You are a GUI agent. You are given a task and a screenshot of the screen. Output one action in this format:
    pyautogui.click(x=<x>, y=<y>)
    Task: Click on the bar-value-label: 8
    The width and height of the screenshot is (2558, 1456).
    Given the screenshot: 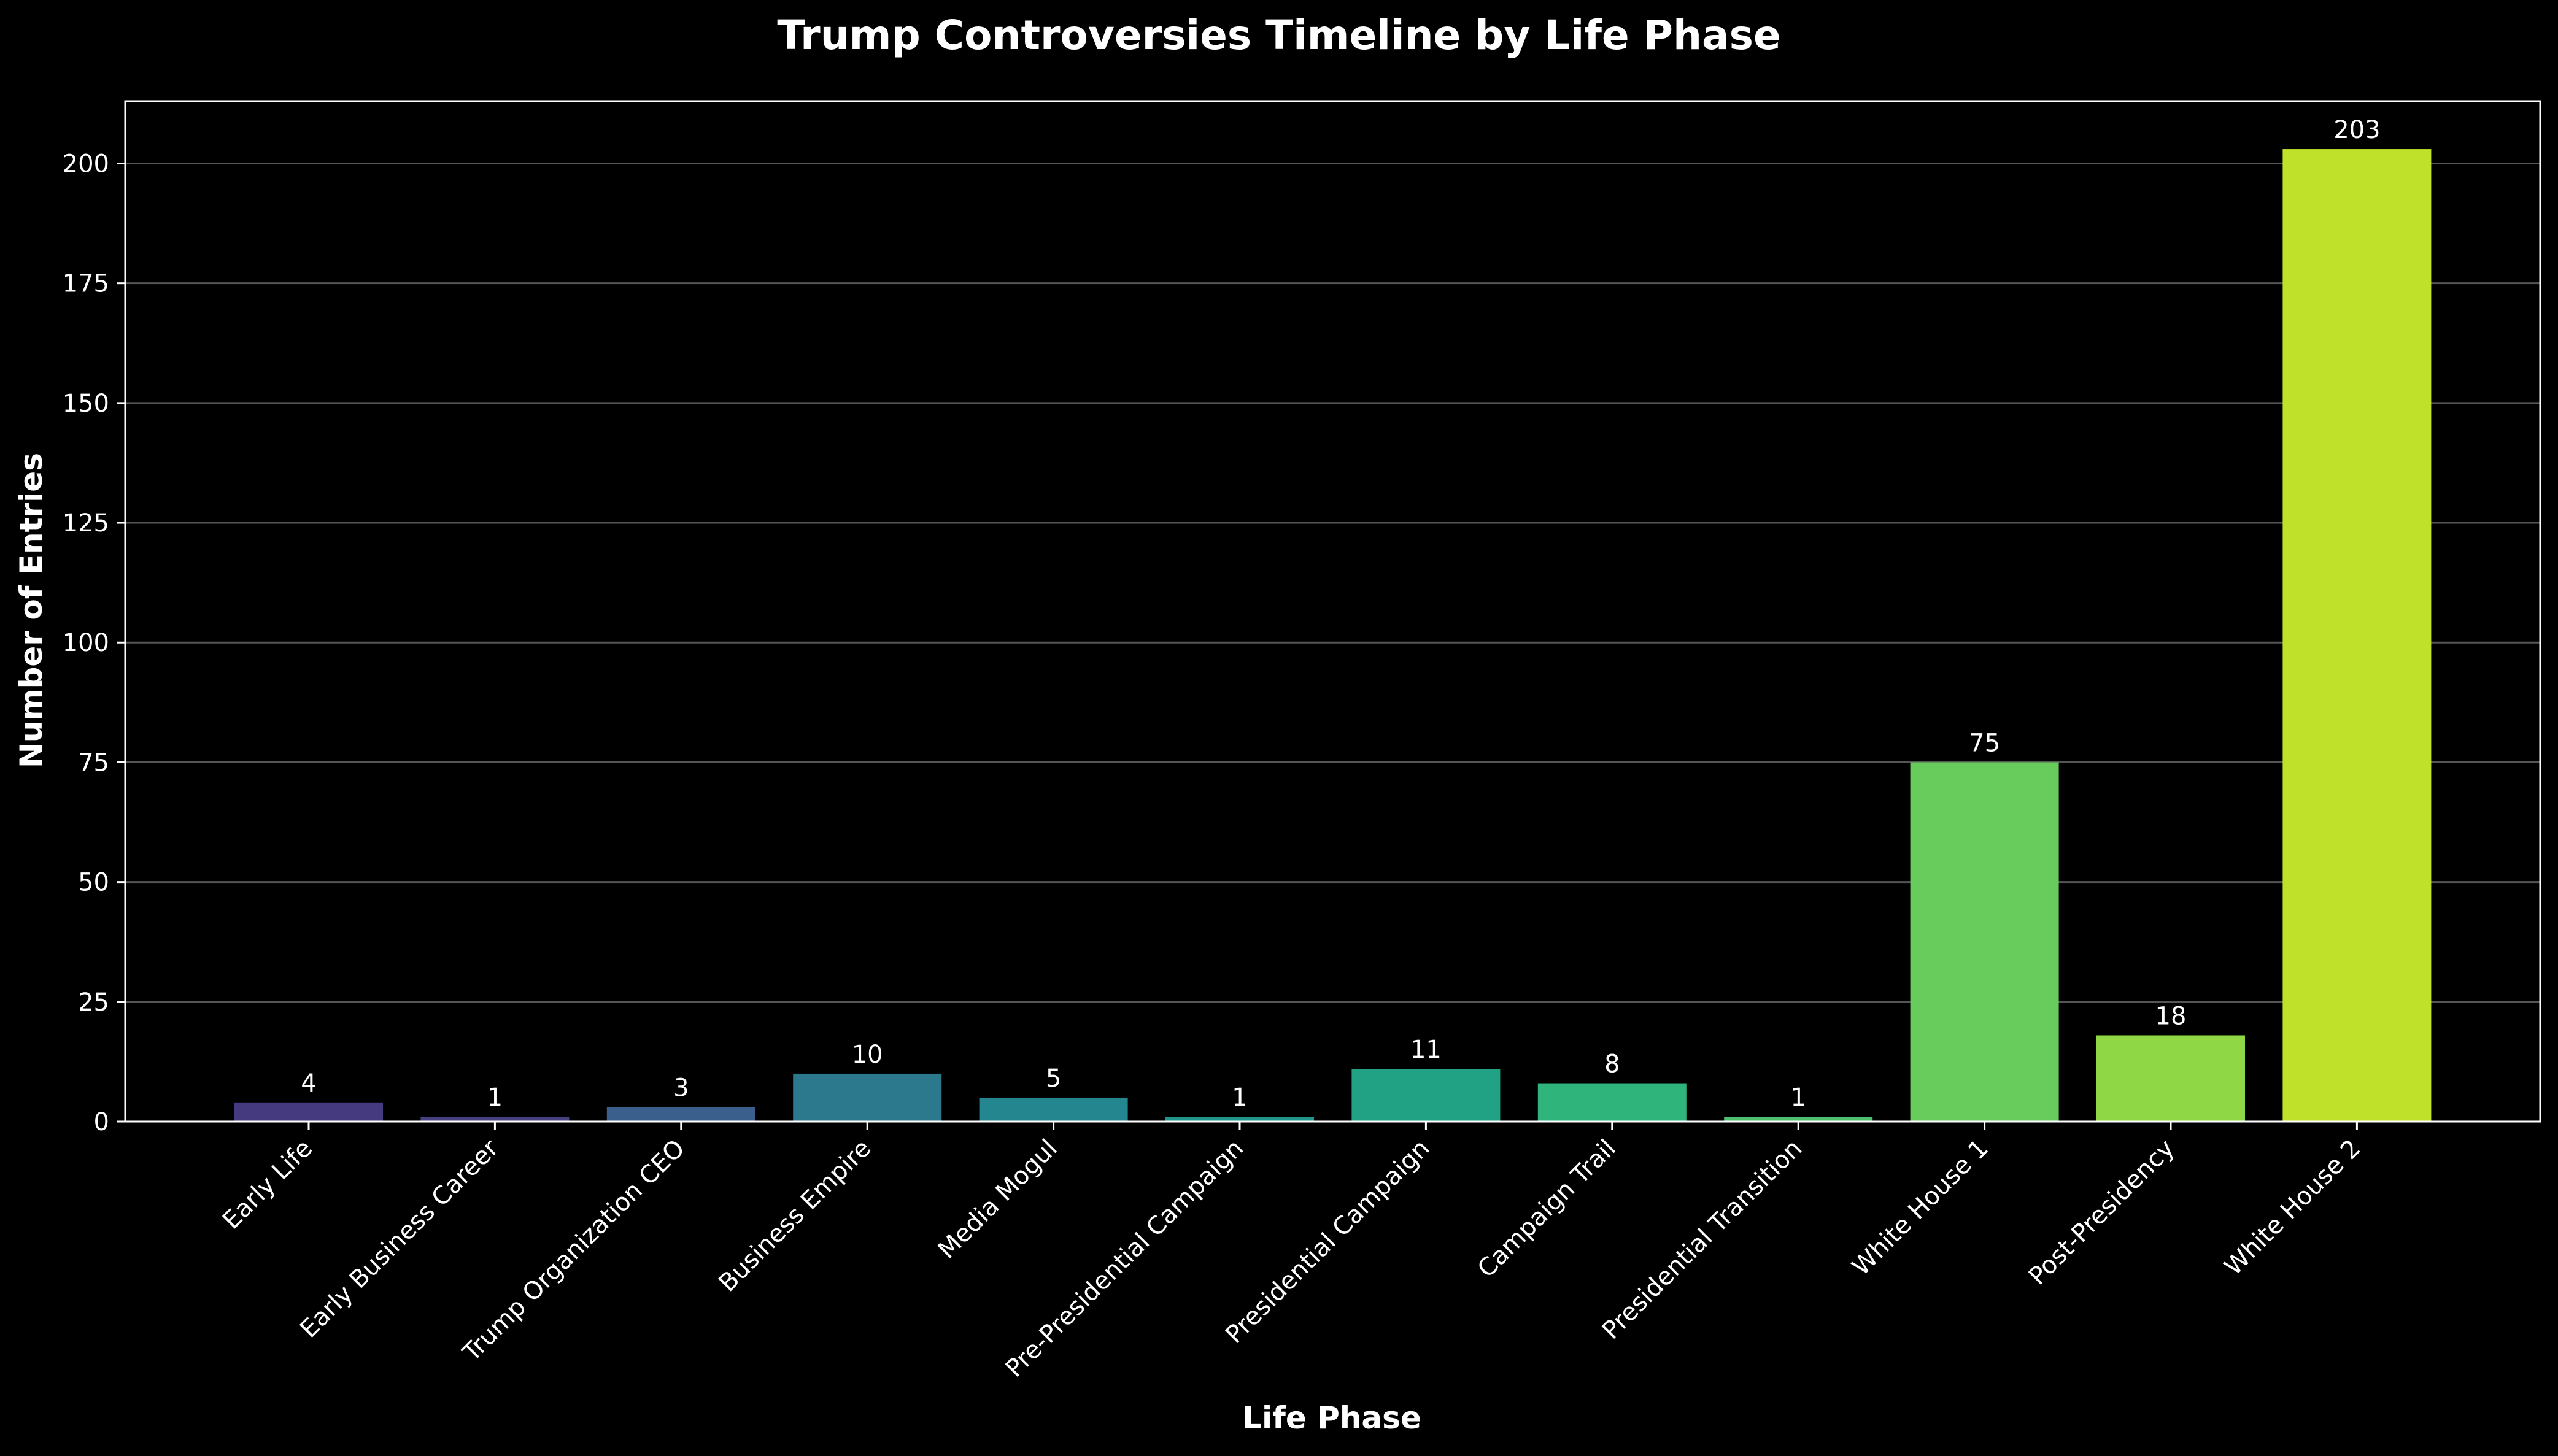 What is the action you would take?
    pyautogui.click(x=1612, y=1064)
    